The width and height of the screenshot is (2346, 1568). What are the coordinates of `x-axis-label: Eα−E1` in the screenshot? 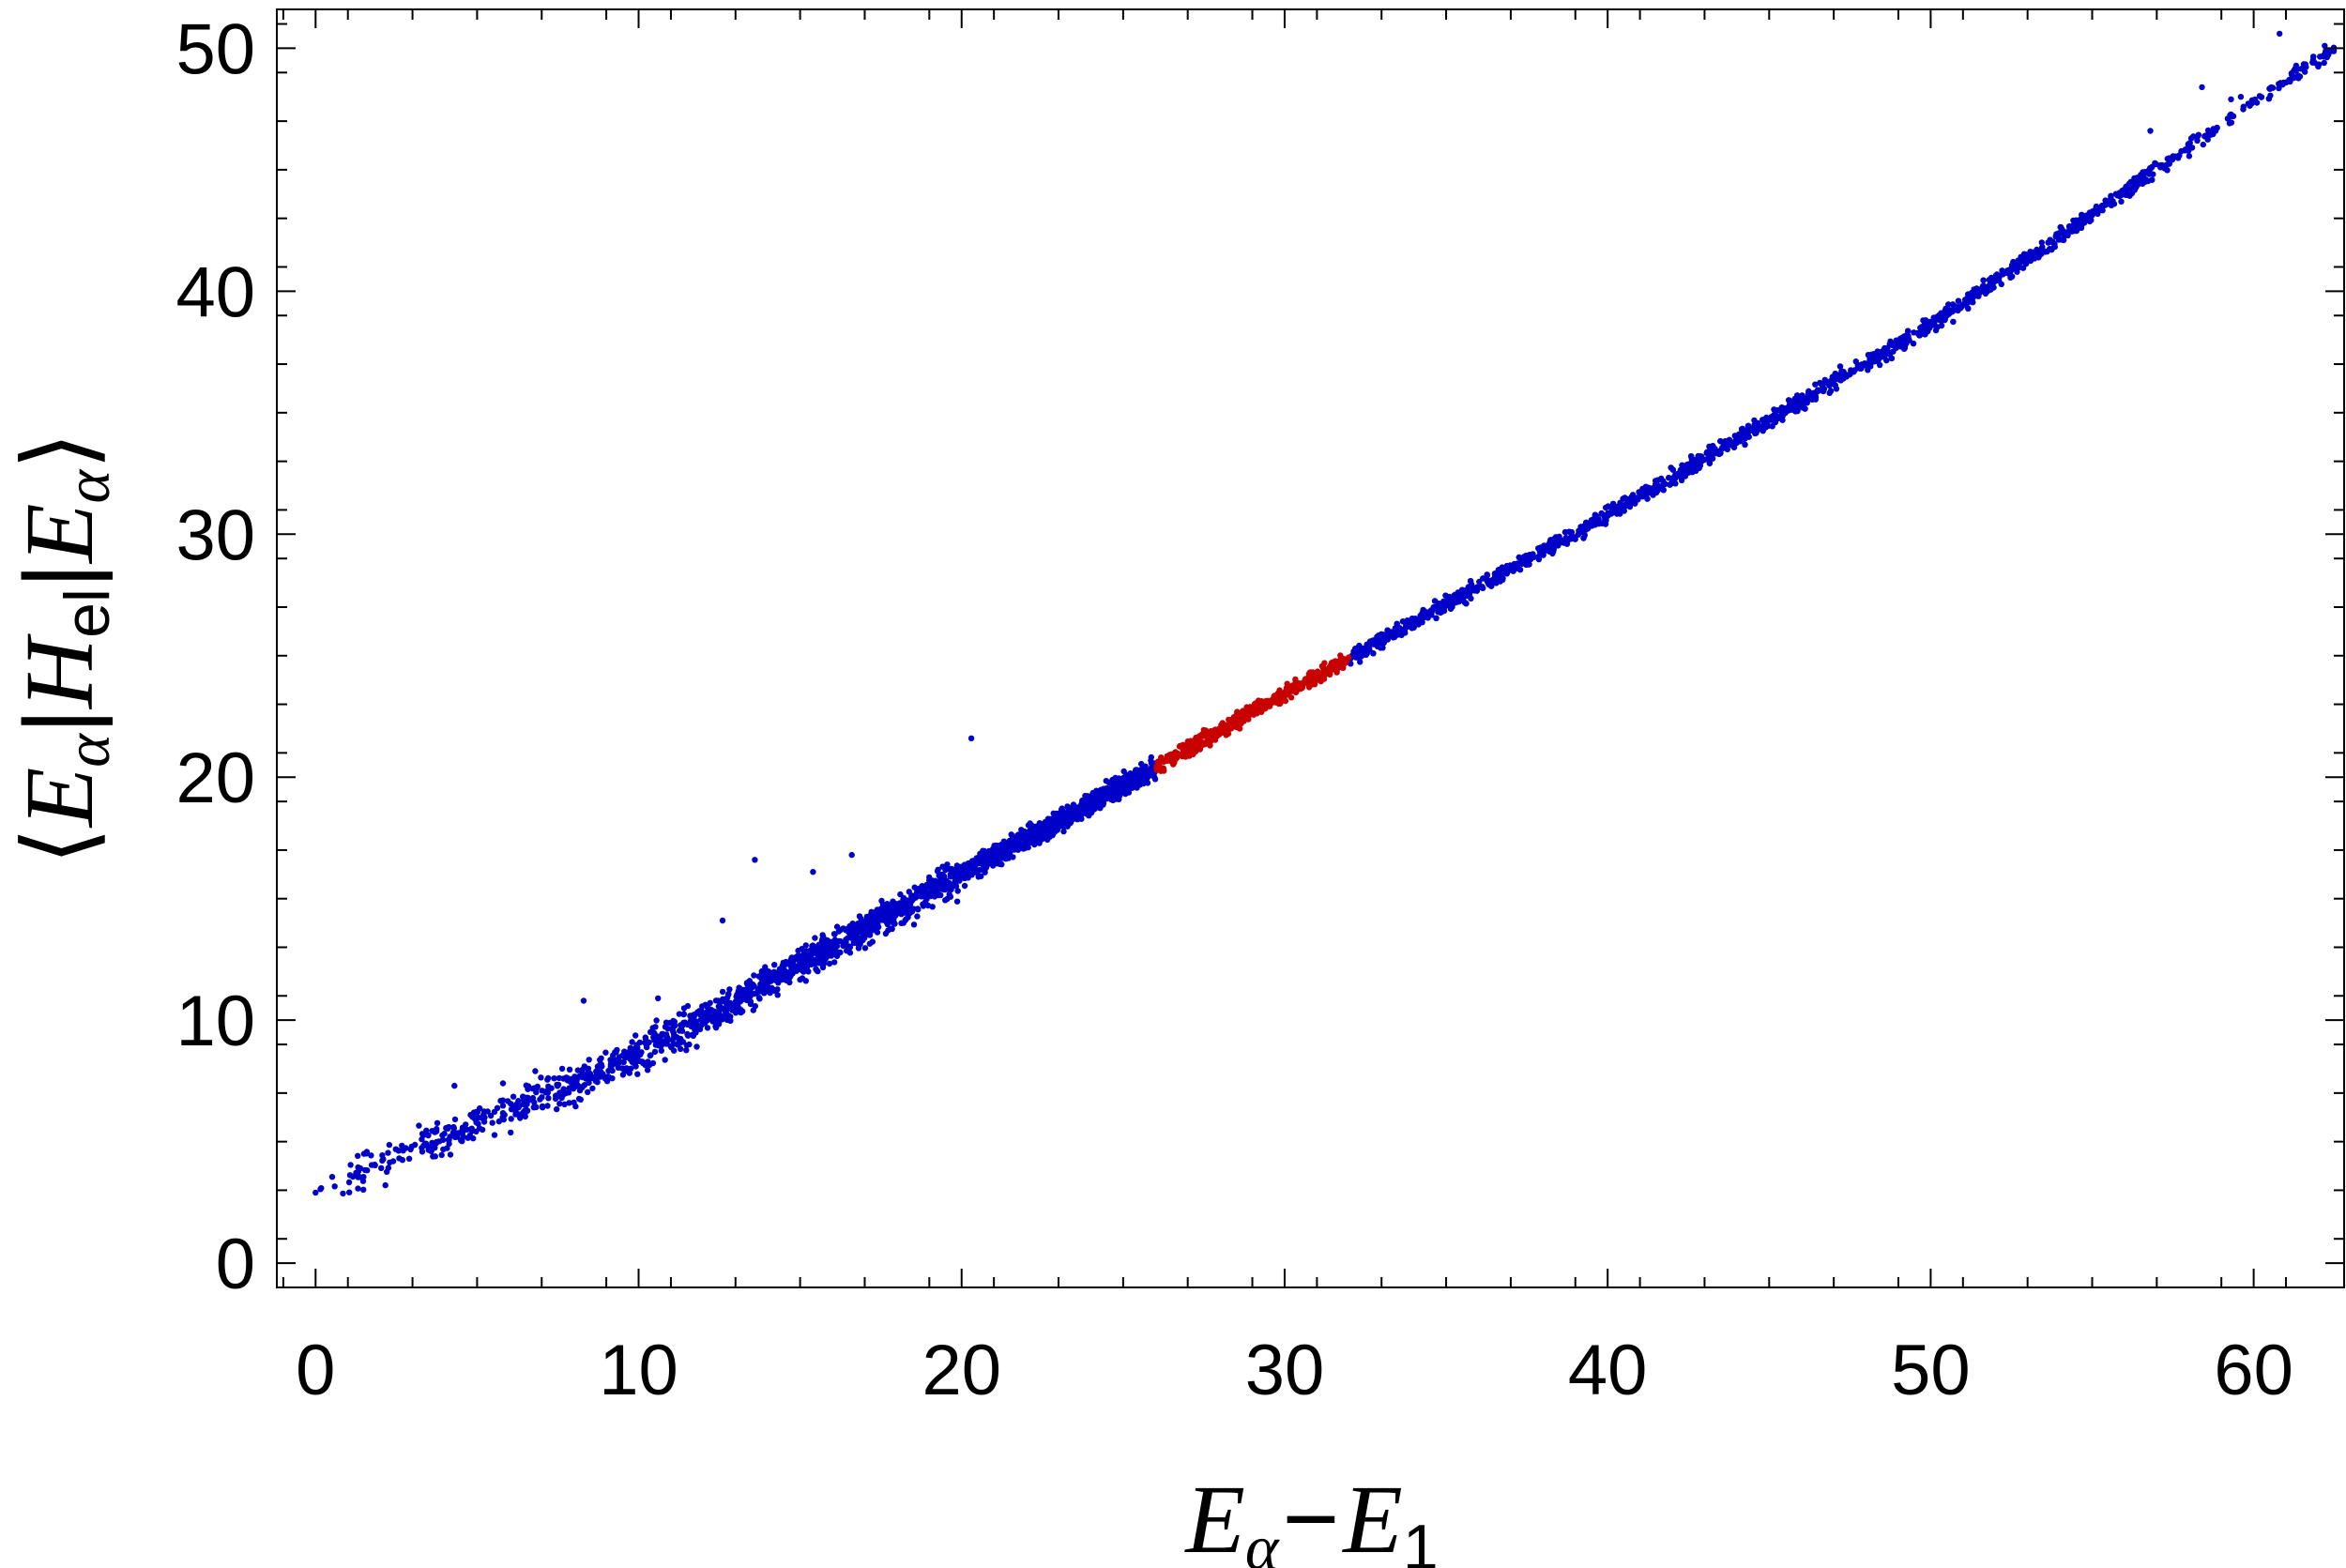 It's located at (1311, 1516).